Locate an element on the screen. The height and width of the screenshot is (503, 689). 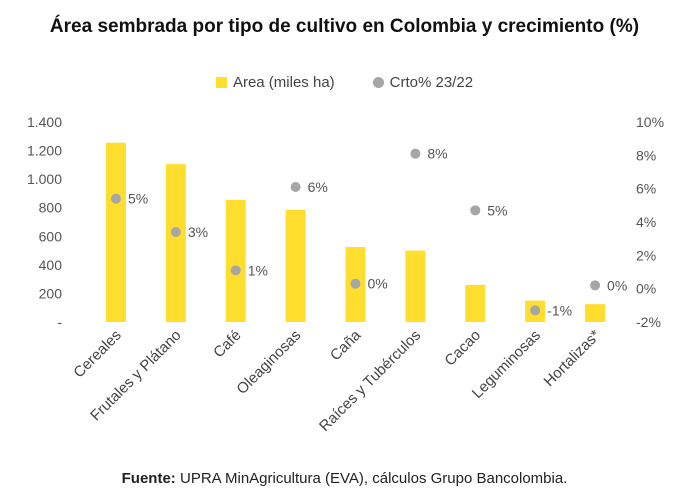
y-right-tick-label: 8% is located at coordinates (646, 155).